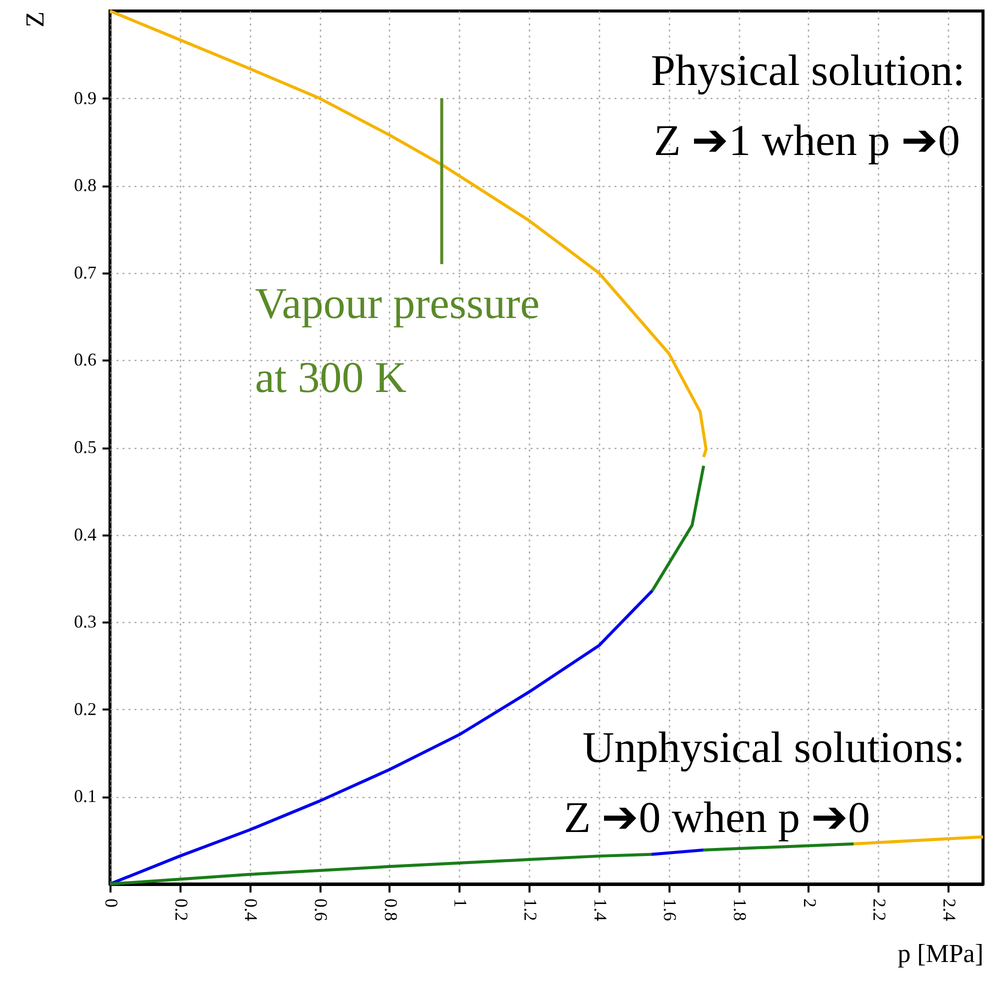 This screenshot has width=985, height=986. I want to click on annotation: Vapour pressure, so click(397, 303).